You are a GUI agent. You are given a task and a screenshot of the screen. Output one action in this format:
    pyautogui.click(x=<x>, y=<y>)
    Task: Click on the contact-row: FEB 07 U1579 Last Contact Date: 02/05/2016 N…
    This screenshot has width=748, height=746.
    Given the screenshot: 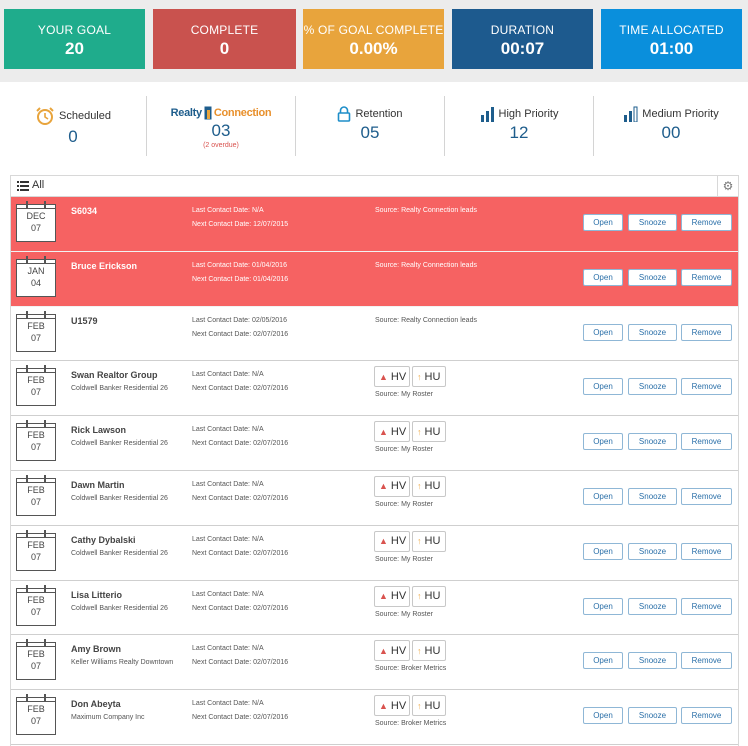 What is the action you would take?
    pyautogui.click(x=374, y=334)
    